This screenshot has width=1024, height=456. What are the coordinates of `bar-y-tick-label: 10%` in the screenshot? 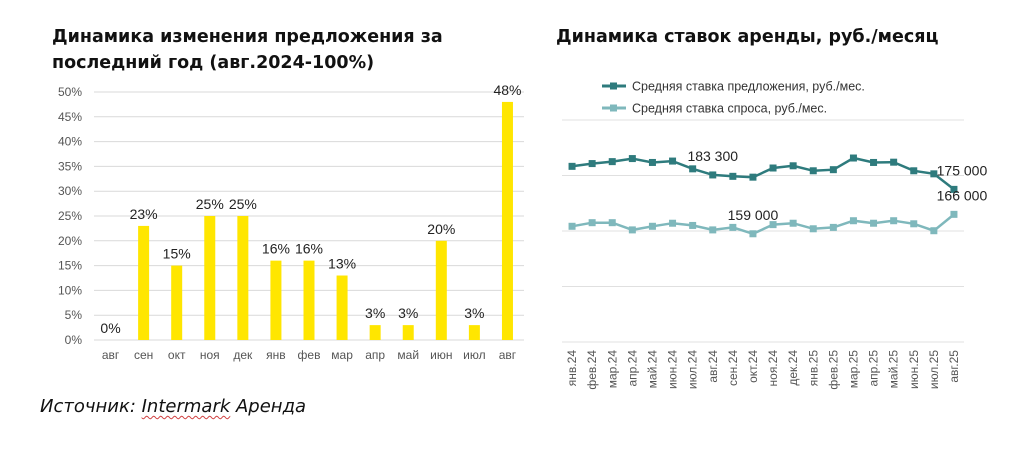 It's located at (70, 290).